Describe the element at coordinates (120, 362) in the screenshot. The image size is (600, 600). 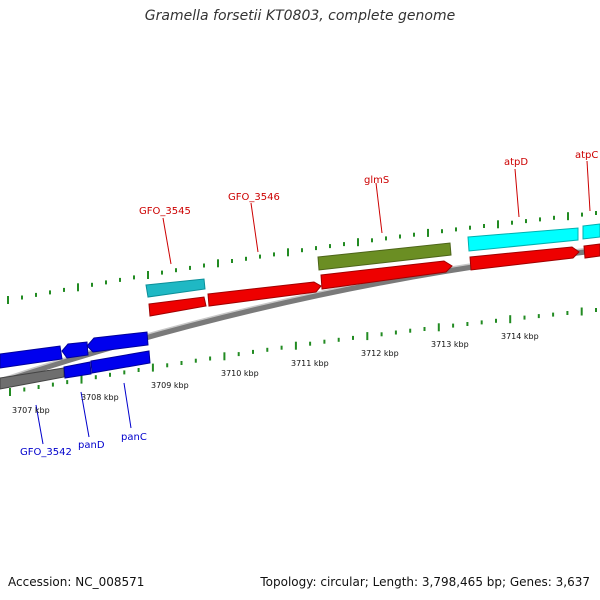
I see `feature-cds-panc` at that location.